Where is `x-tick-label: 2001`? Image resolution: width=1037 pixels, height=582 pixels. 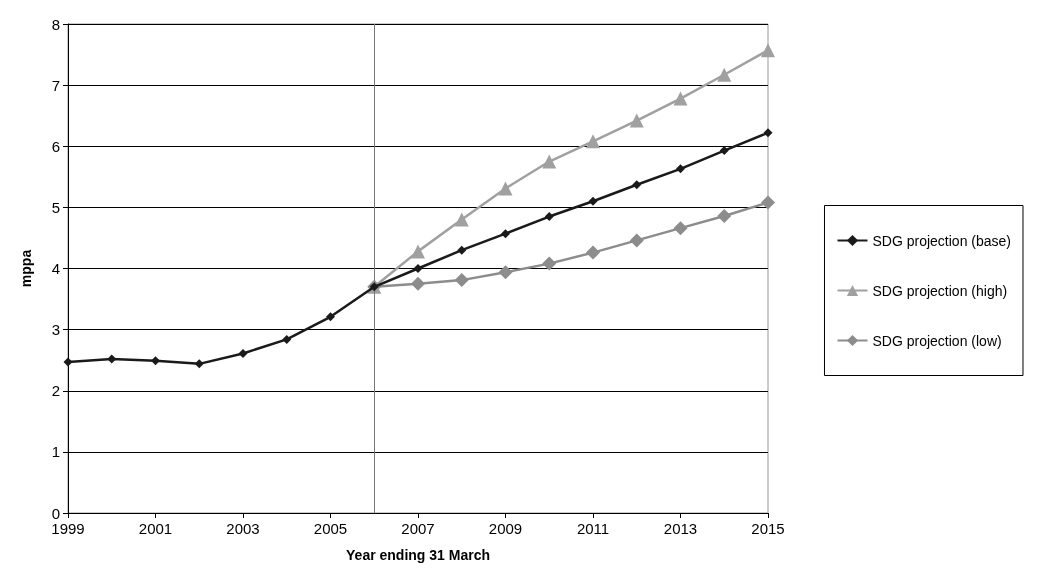
x-tick-label: 2001 is located at coordinates (155, 528).